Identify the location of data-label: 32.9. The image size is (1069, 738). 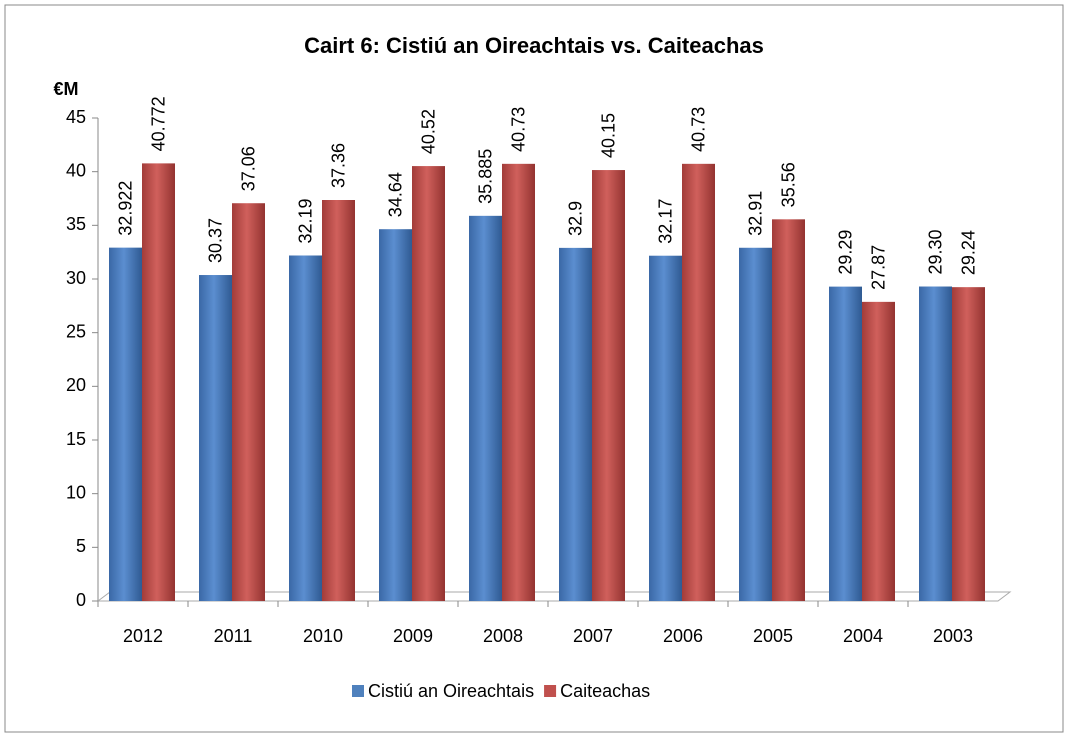
(575, 218).